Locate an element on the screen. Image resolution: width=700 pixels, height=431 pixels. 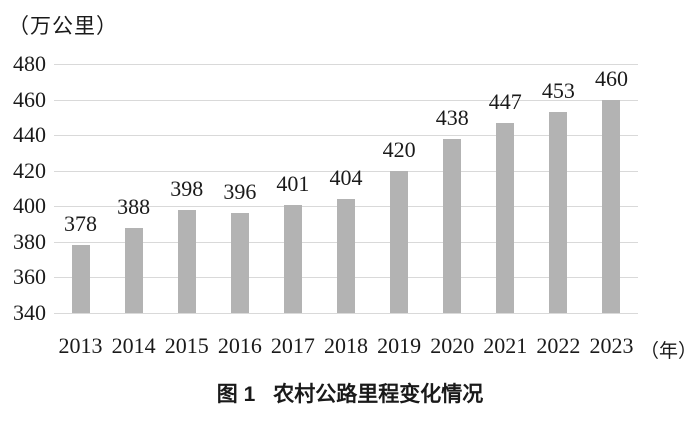
bar-slot: 378 is located at coordinates (80, 188).